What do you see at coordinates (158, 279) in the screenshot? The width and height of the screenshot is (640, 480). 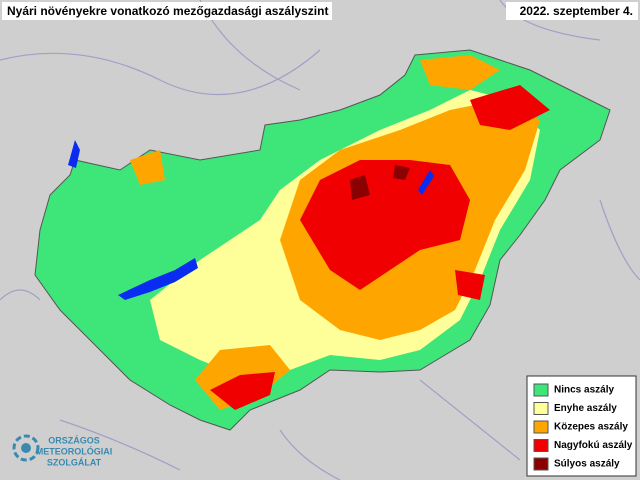 I see `lake-balaton` at bounding box center [158, 279].